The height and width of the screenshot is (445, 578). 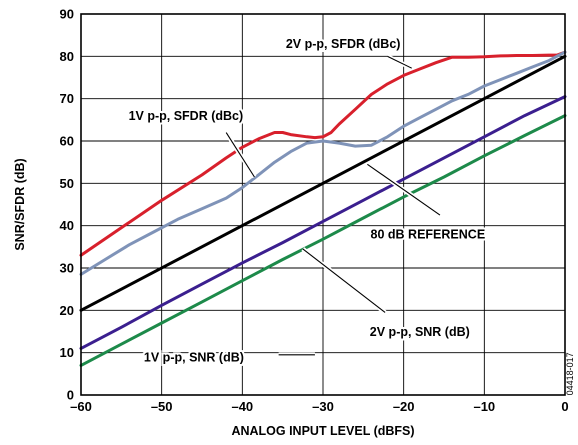 What do you see at coordinates (67, 352) in the screenshot?
I see `y-tick-label: 10` at bounding box center [67, 352].